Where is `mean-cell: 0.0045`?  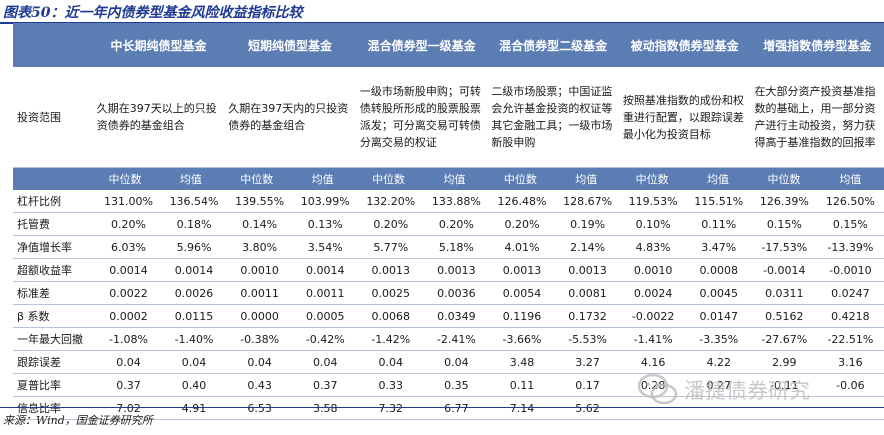
mean-cell: 0.0045 is located at coordinates (718, 293).